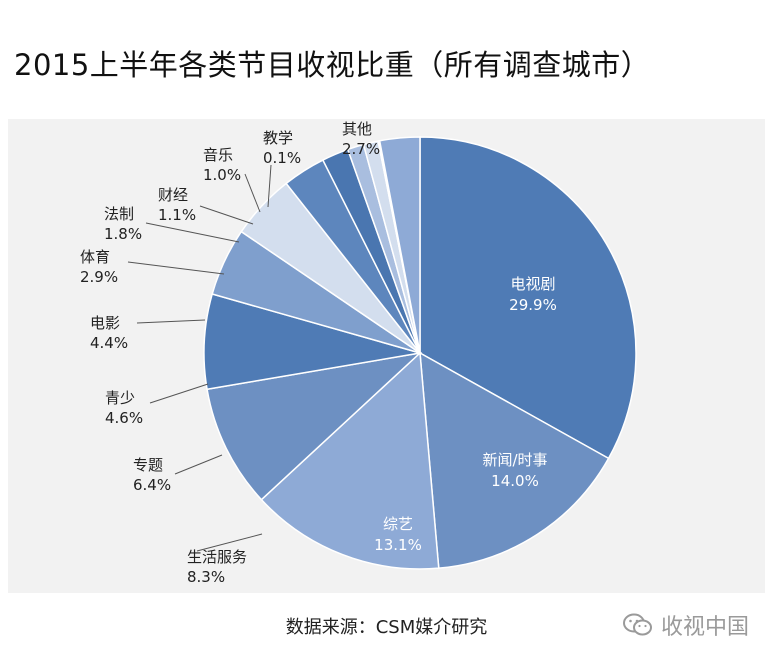  Describe the element at coordinates (119, 214) in the screenshot. I see `slice-label: 法制` at that location.